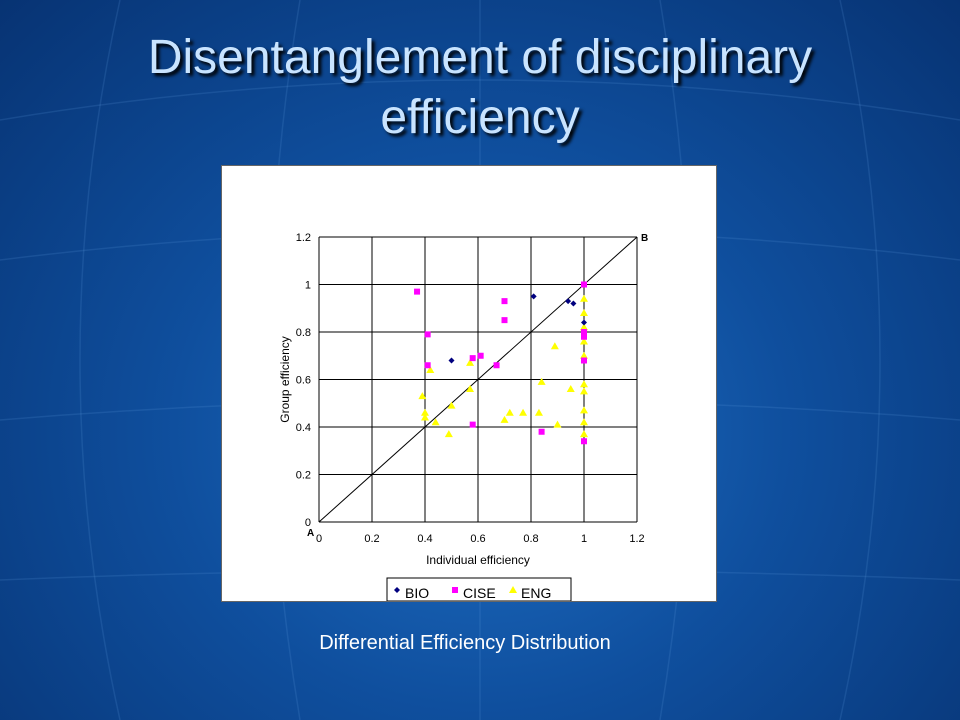 This screenshot has width=960, height=720. Describe the element at coordinates (477, 539) in the screenshot. I see `x-tick-label: 0.6` at that location.